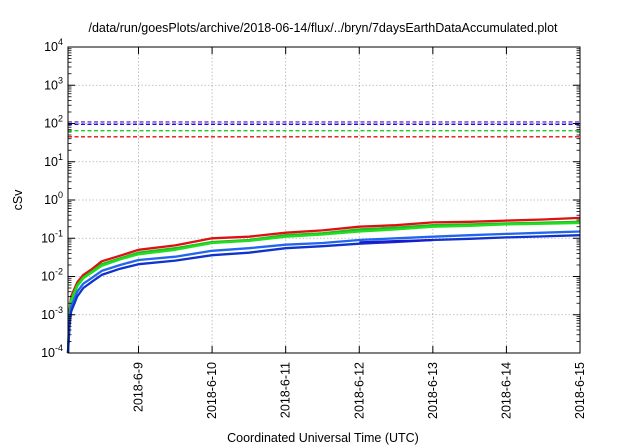 This screenshot has width=640, height=448. What do you see at coordinates (323, 438) in the screenshot?
I see `x-axis-label: Coordinated Universal Time (UTC)` at bounding box center [323, 438].